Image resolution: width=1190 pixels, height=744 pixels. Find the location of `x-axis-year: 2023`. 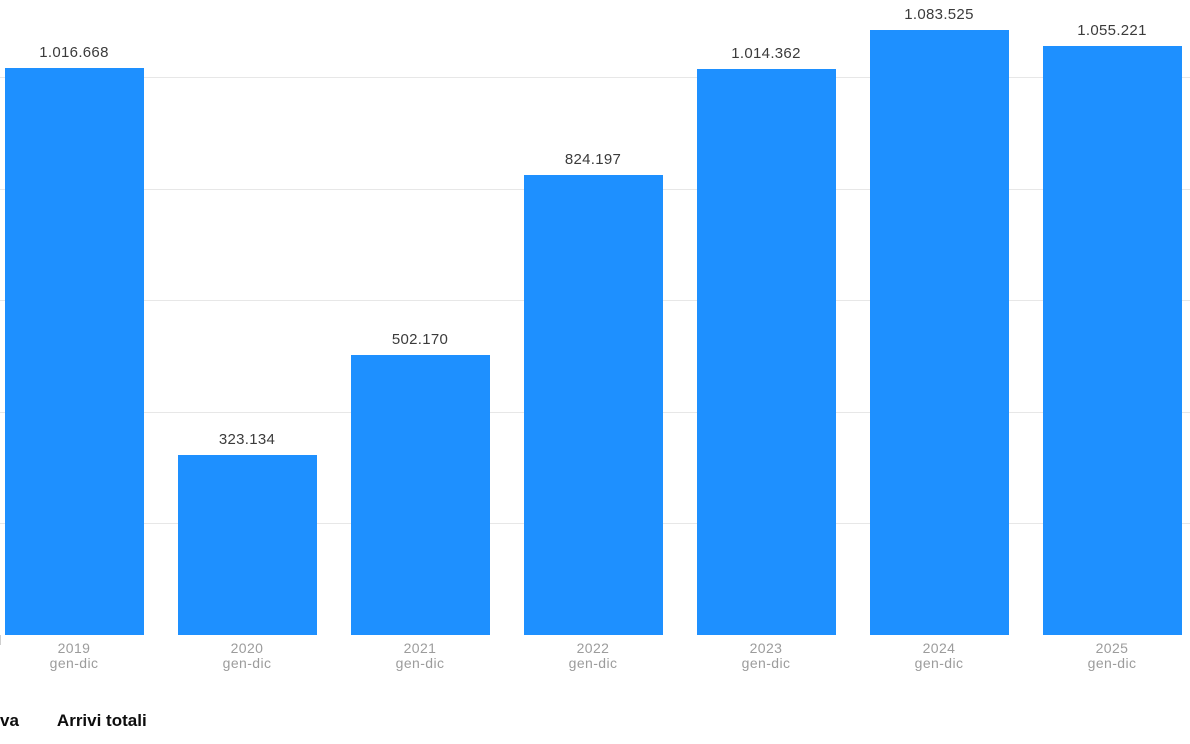

x-axis-year: 2023 is located at coordinates (766, 648).